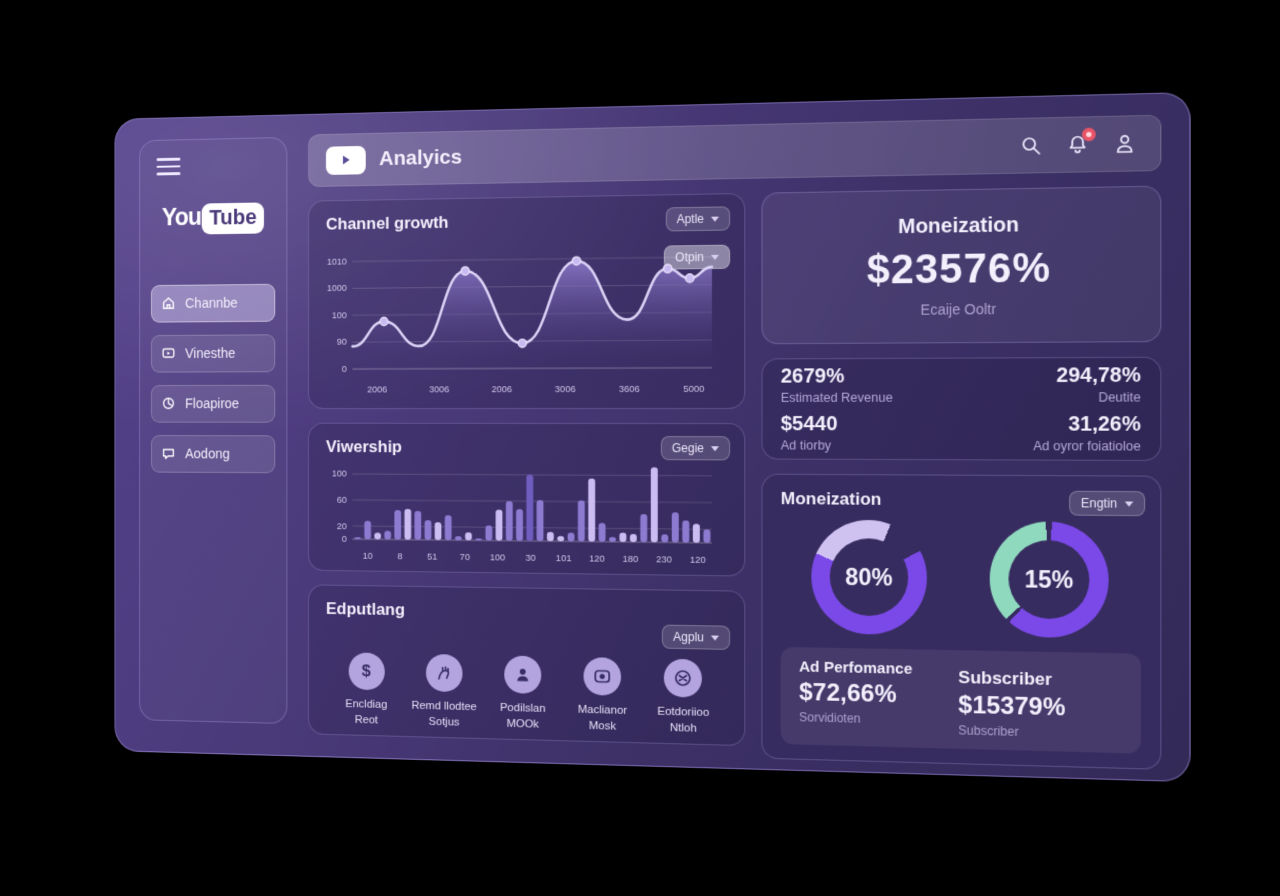 This screenshot has height=896, width=1280. Describe the element at coordinates (527, 322) in the screenshot. I see `channel-growth-chart: 1010 1000 100 90 0 2006 3006 2006 3006 3606 5000` at that location.